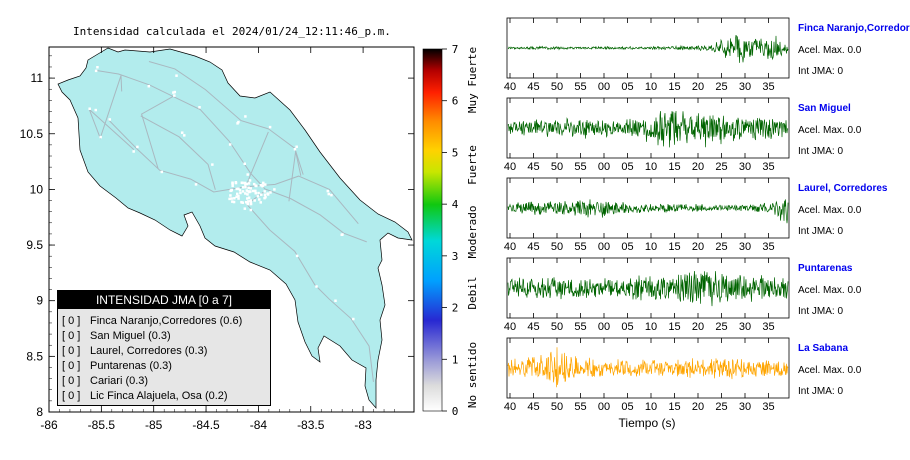 This screenshot has height=460, width=910. I want to click on lat-tick-label: 8.5, so click(34, 356).